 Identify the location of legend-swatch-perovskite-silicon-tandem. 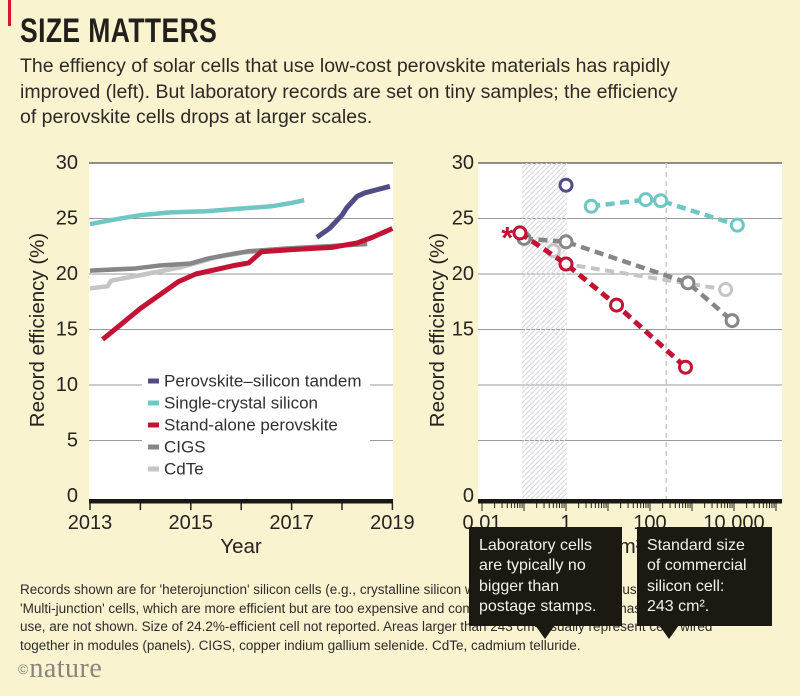
(153, 381).